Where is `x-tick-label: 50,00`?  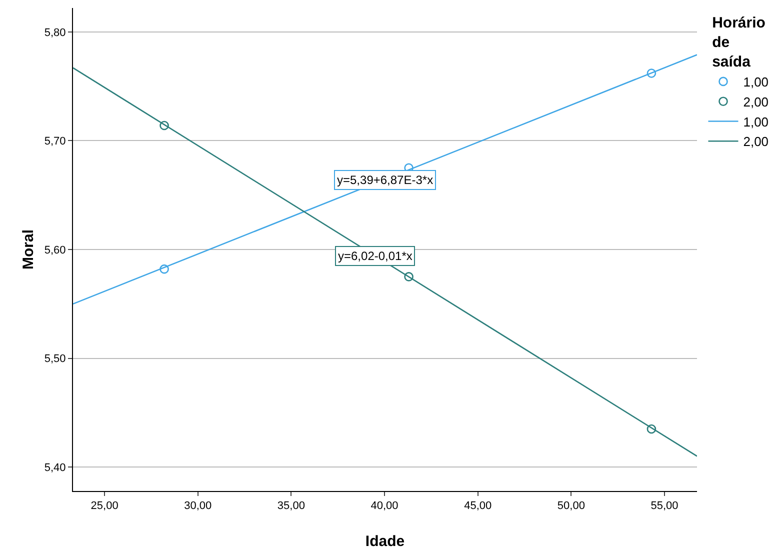
x-tick-label: 50,00 is located at coordinates (571, 506).